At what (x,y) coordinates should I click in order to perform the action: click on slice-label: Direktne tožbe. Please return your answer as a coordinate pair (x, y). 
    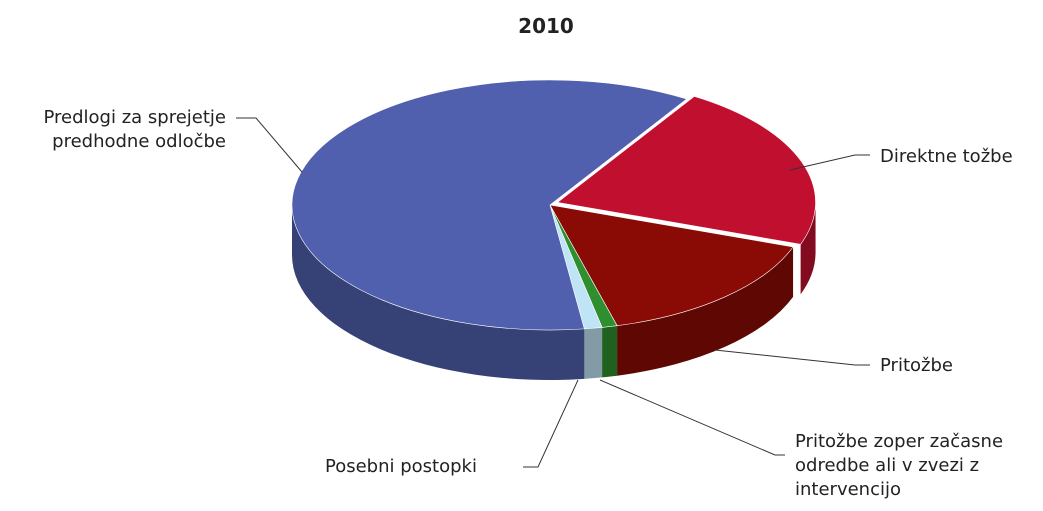
    Looking at the image, I should click on (946, 156).